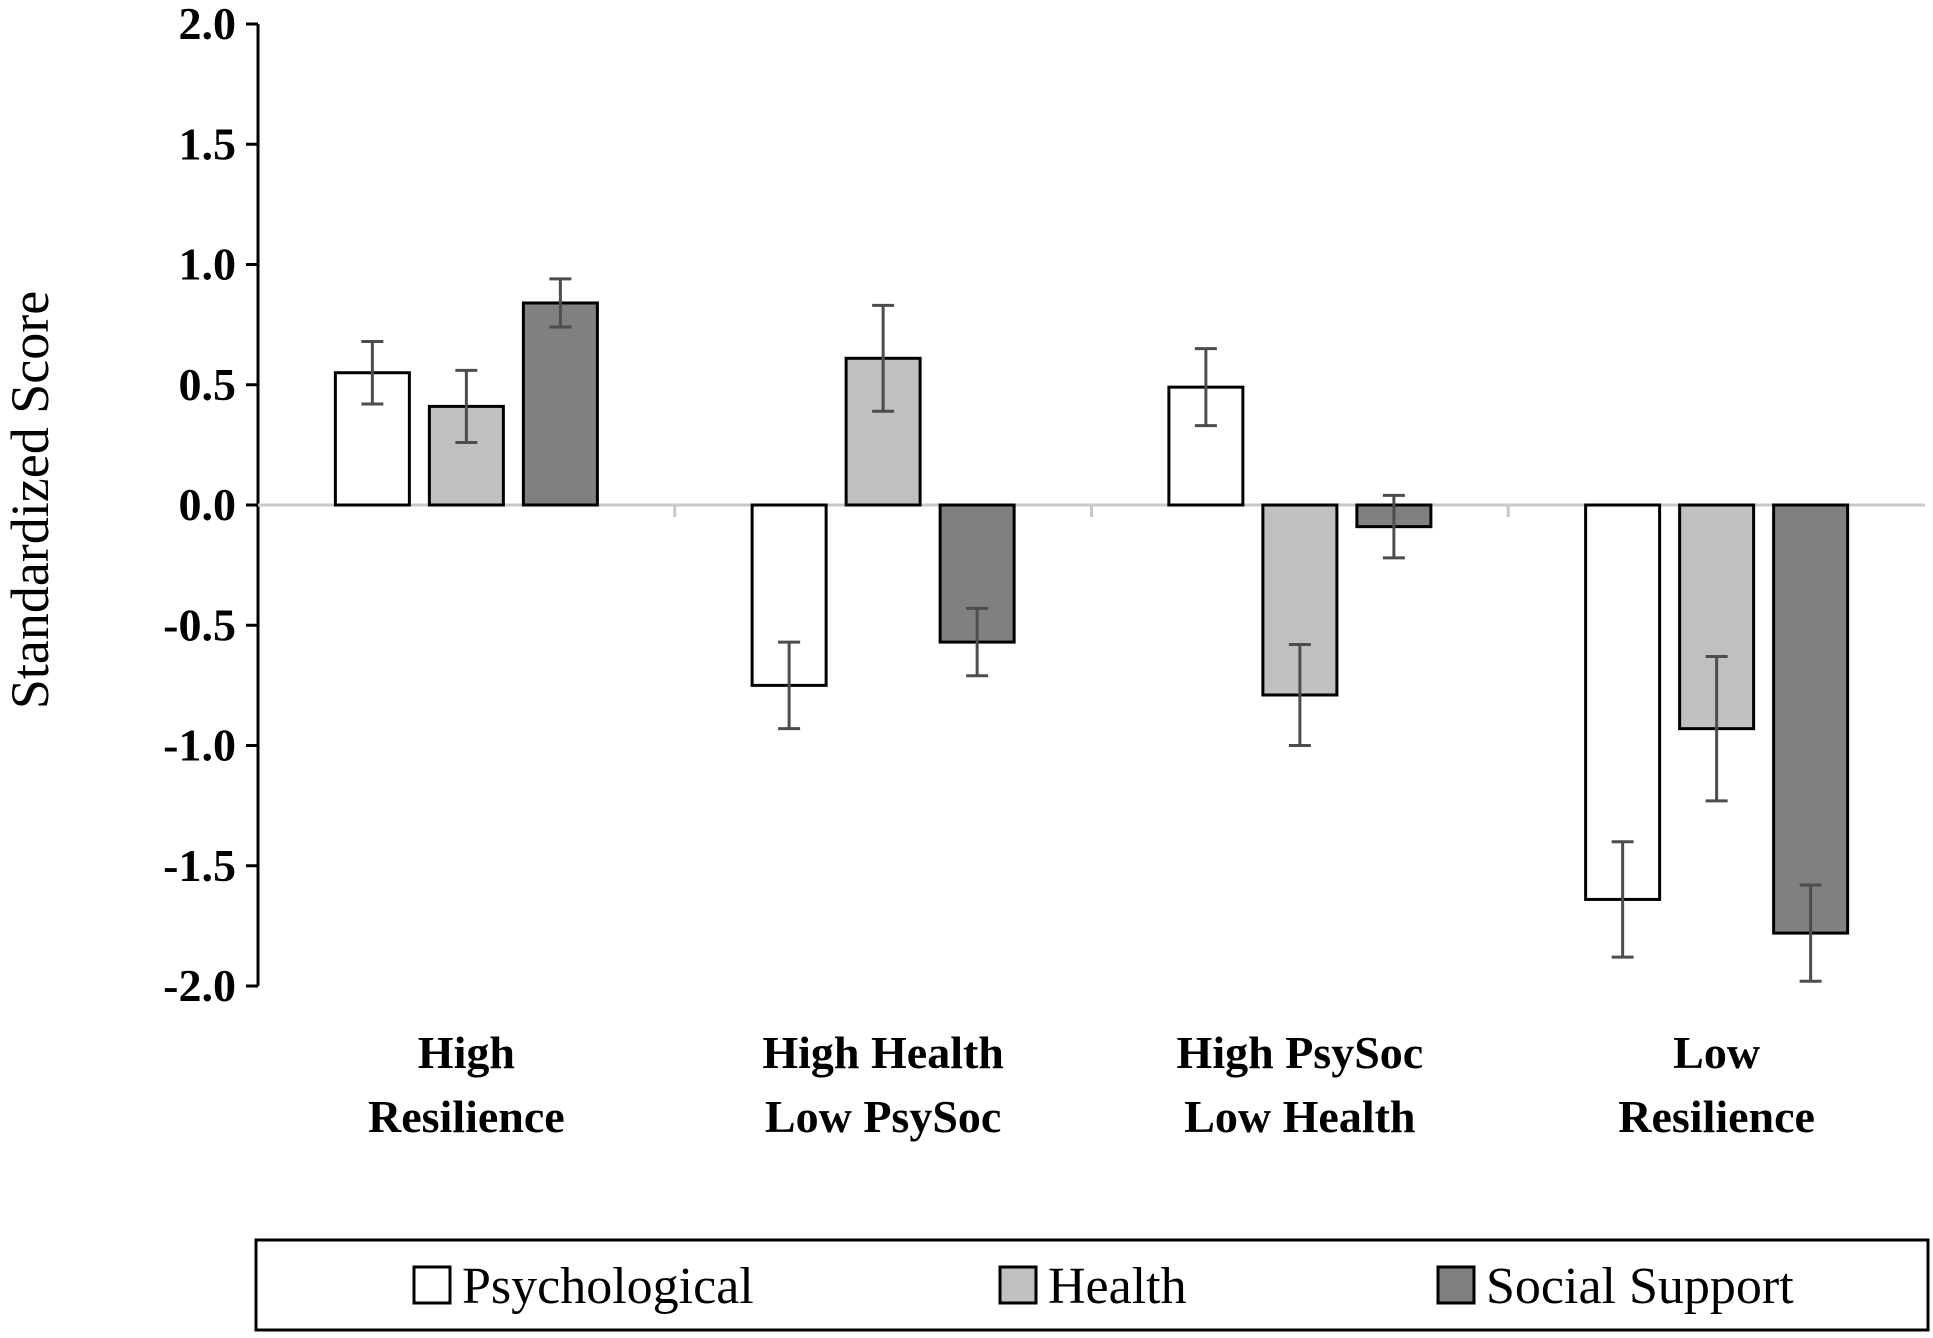  What do you see at coordinates (30, 500) in the screenshot?
I see `y-axis-title: Standardized Score` at bounding box center [30, 500].